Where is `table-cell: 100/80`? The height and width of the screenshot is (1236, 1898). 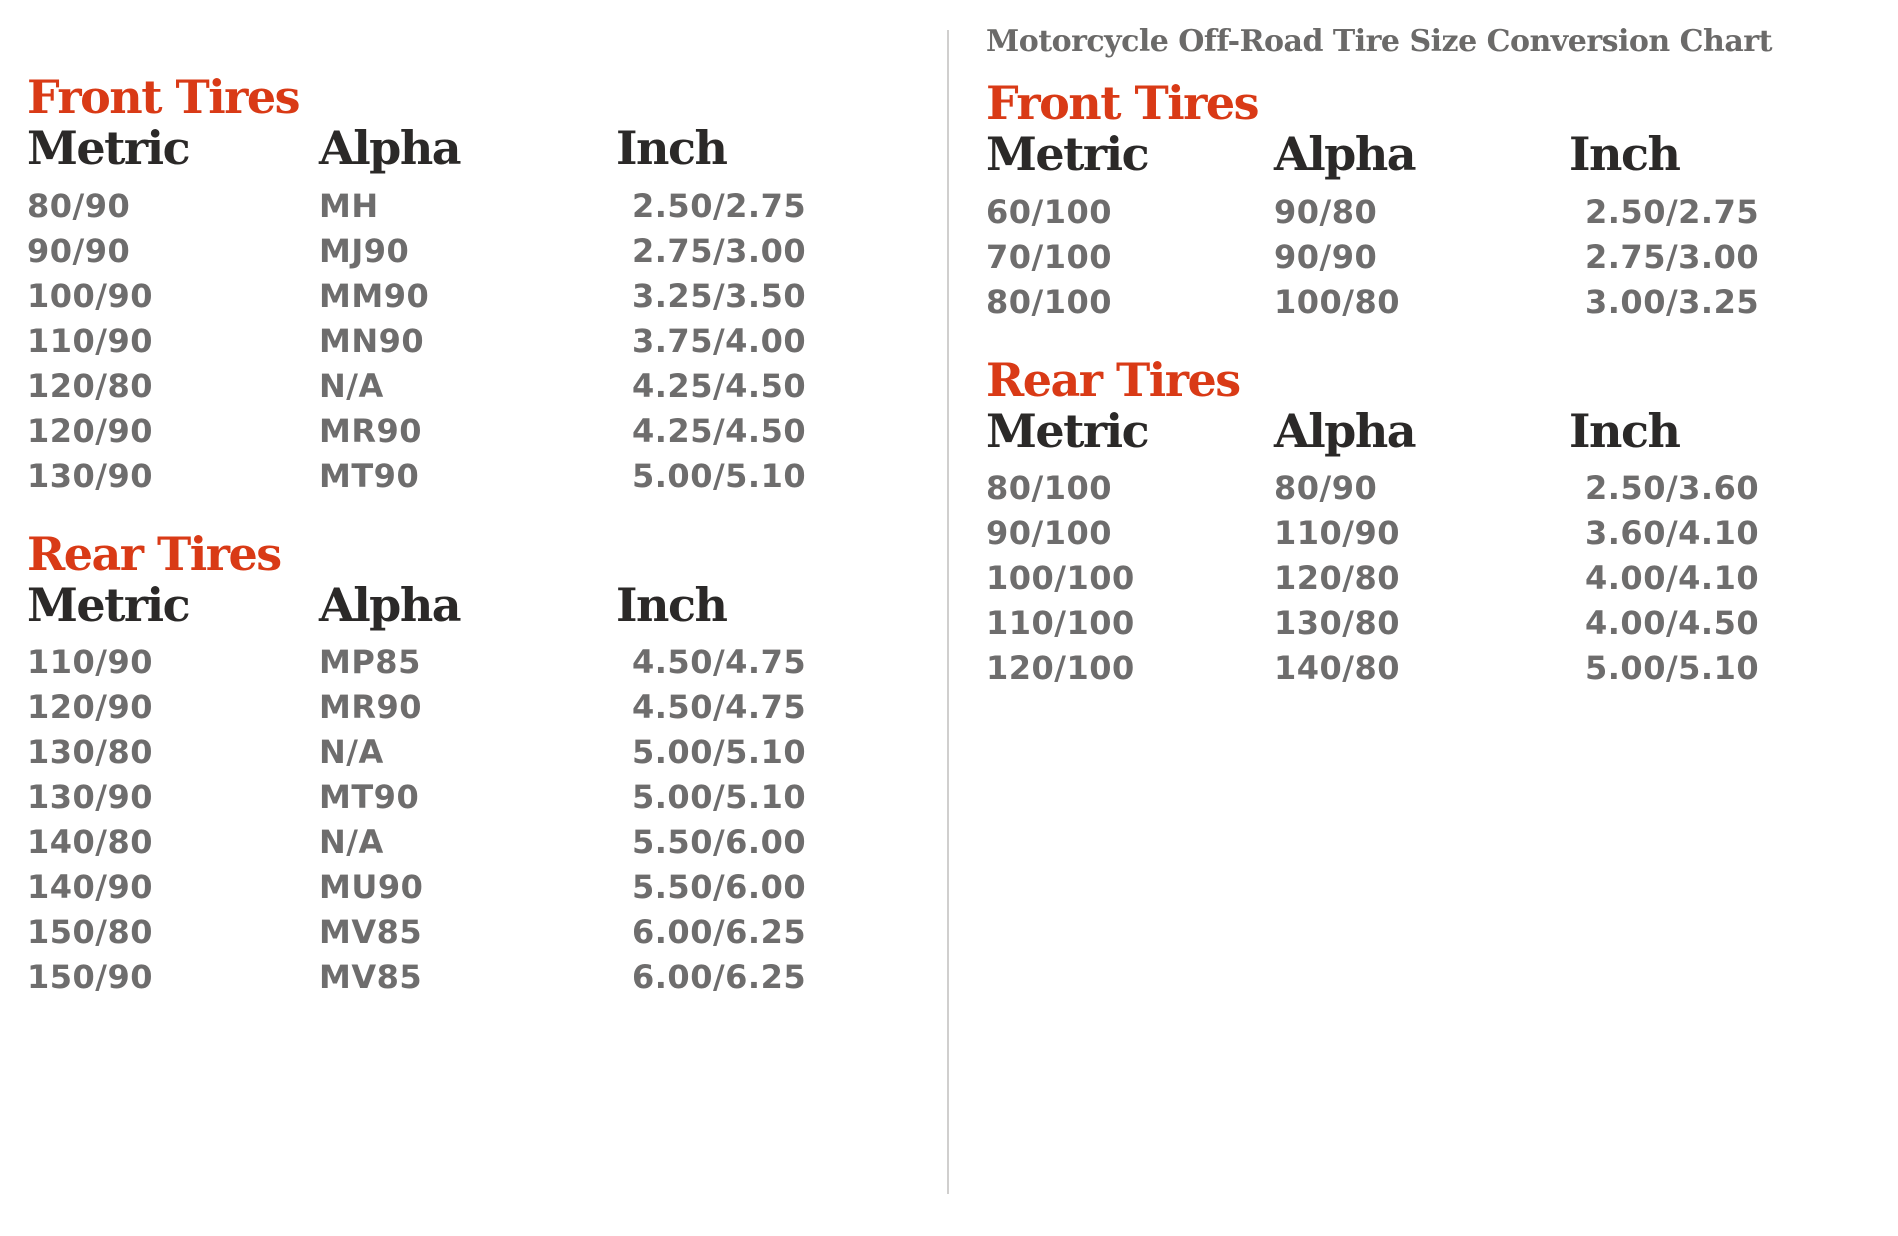
table-cell: 100/80 is located at coordinates (1337, 301).